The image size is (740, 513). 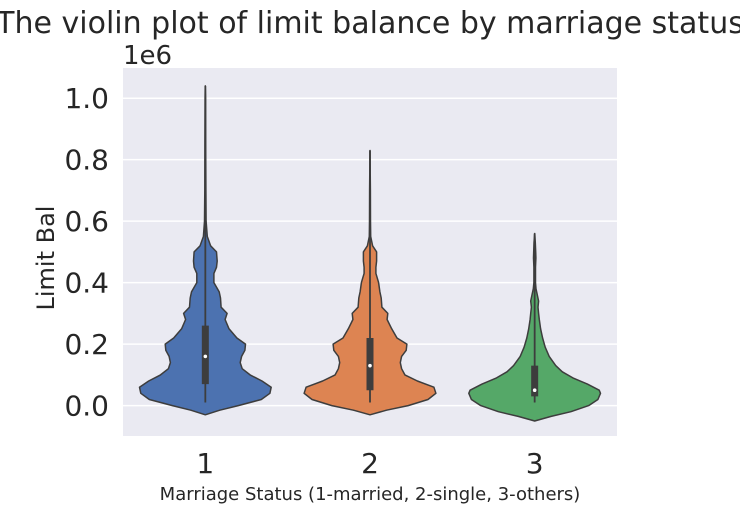 What do you see at coordinates (86, 221) in the screenshot?
I see `y-tick-label: 0.6` at bounding box center [86, 221].